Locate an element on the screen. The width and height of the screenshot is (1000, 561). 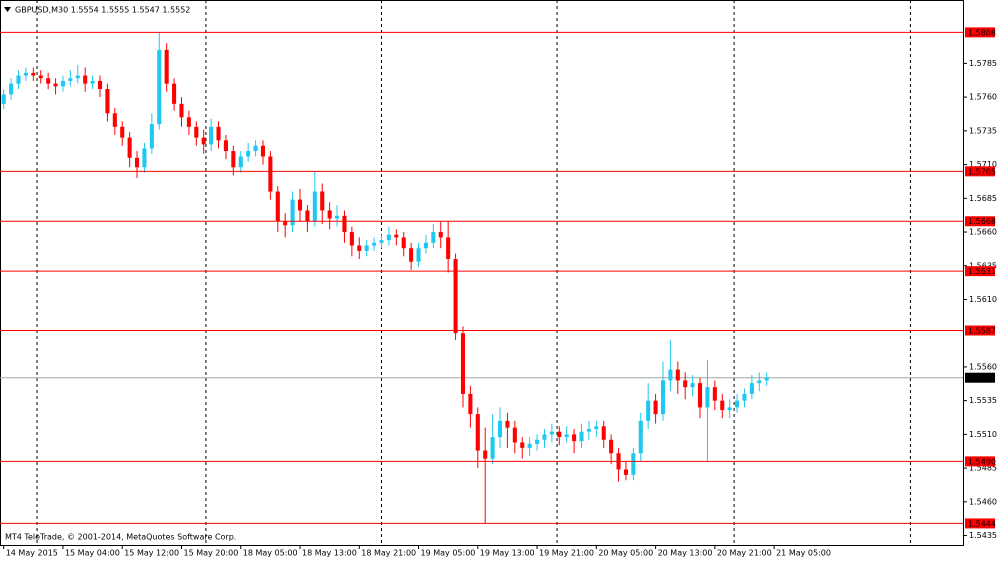
x-tick-label: 19 May 13:00 is located at coordinates (507, 553).